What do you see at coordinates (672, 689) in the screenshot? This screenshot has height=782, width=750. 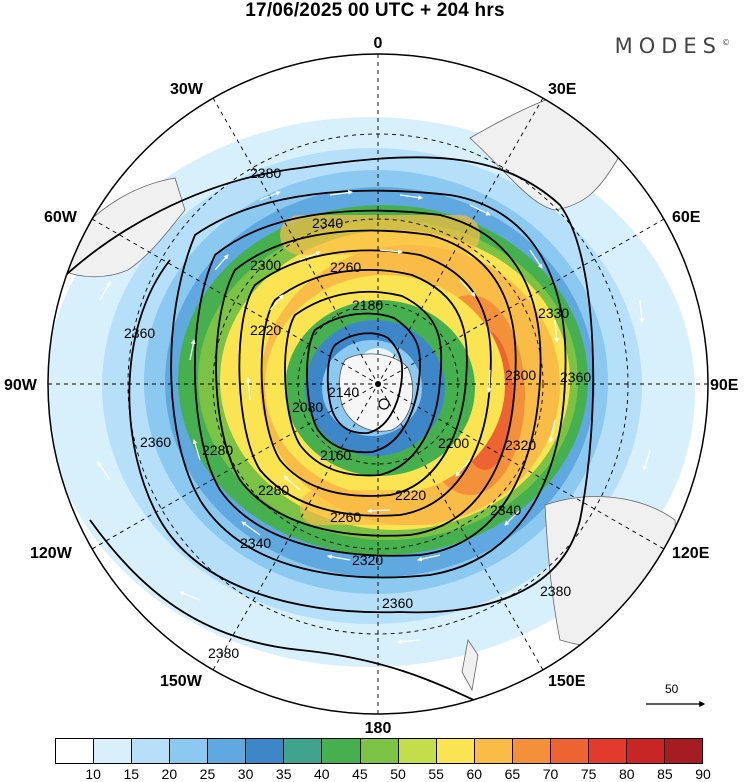 I see `scale-arrow-value: 50` at bounding box center [672, 689].